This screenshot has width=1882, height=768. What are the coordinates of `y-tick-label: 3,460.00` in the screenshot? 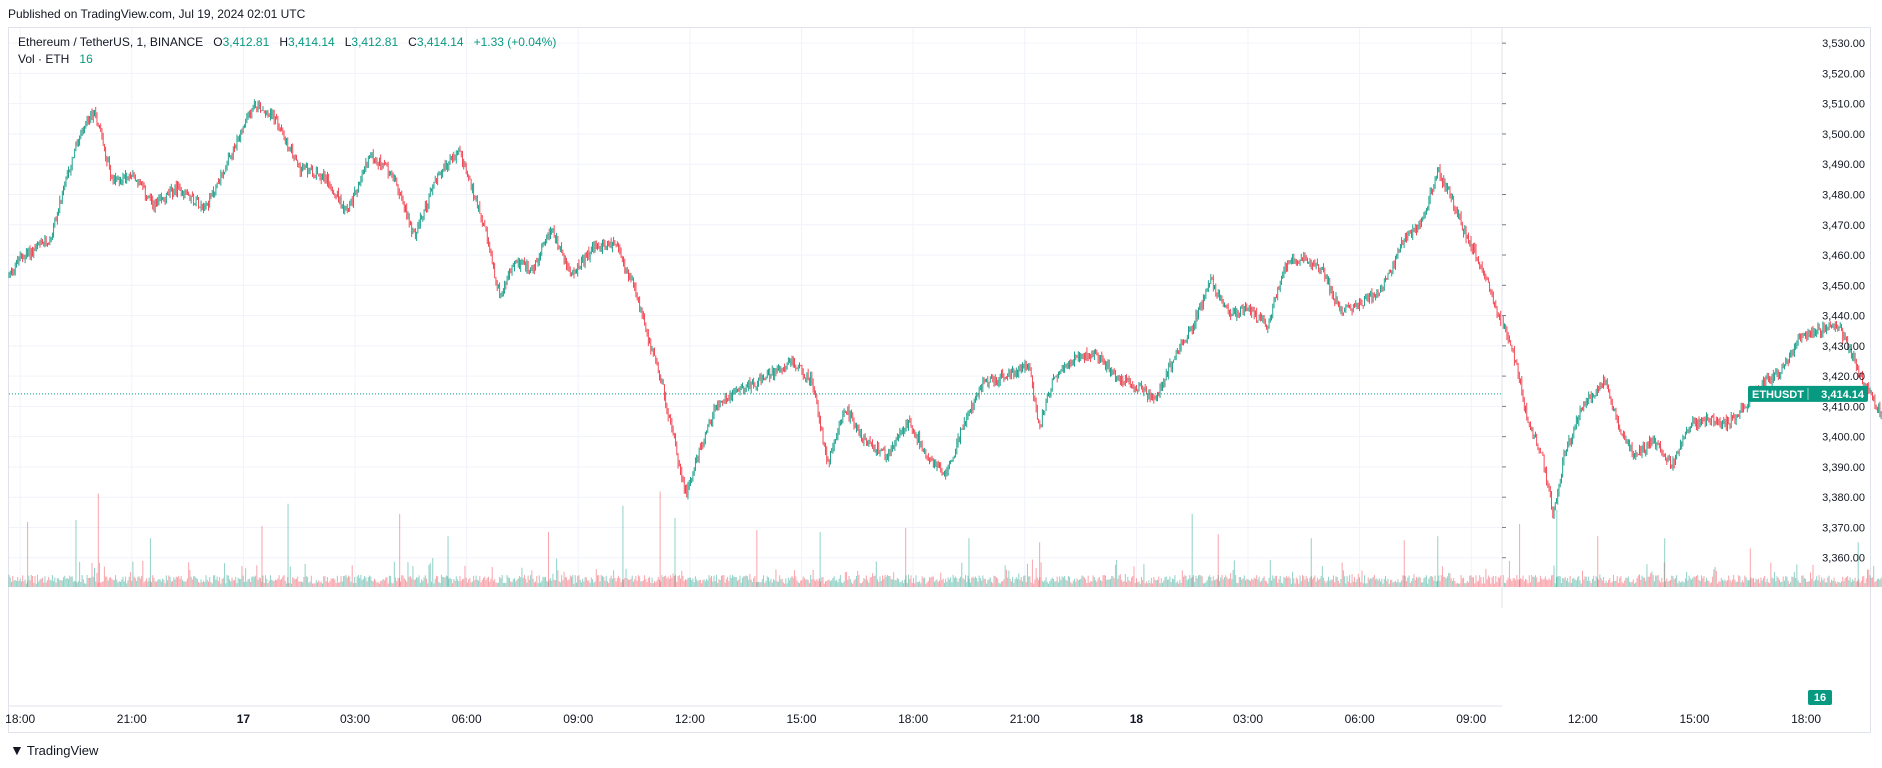 It's located at (1843, 256).